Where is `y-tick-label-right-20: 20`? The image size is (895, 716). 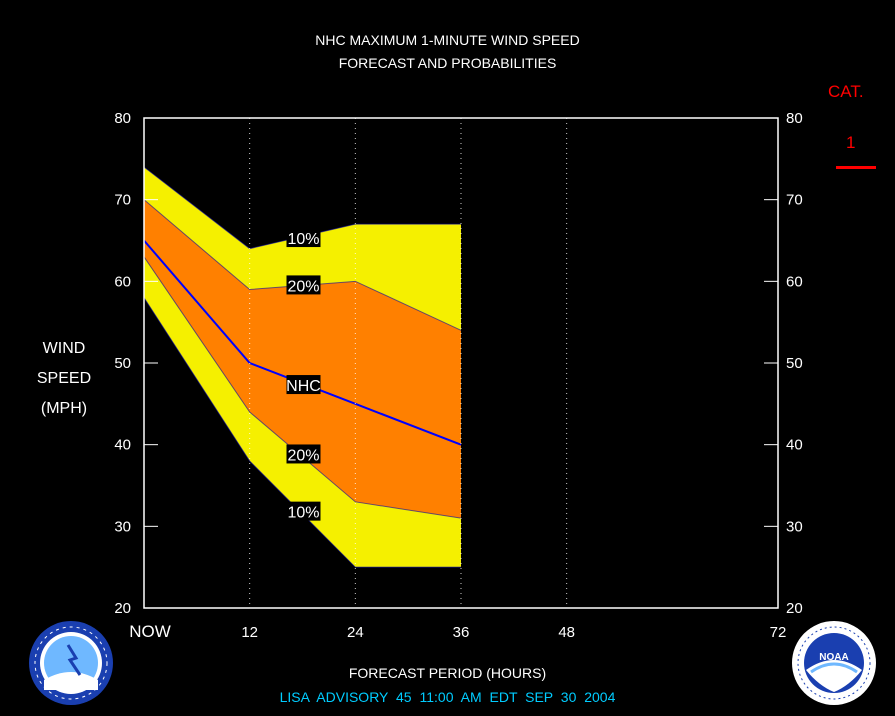 y-tick-label-right-20: 20 is located at coordinates (794, 608).